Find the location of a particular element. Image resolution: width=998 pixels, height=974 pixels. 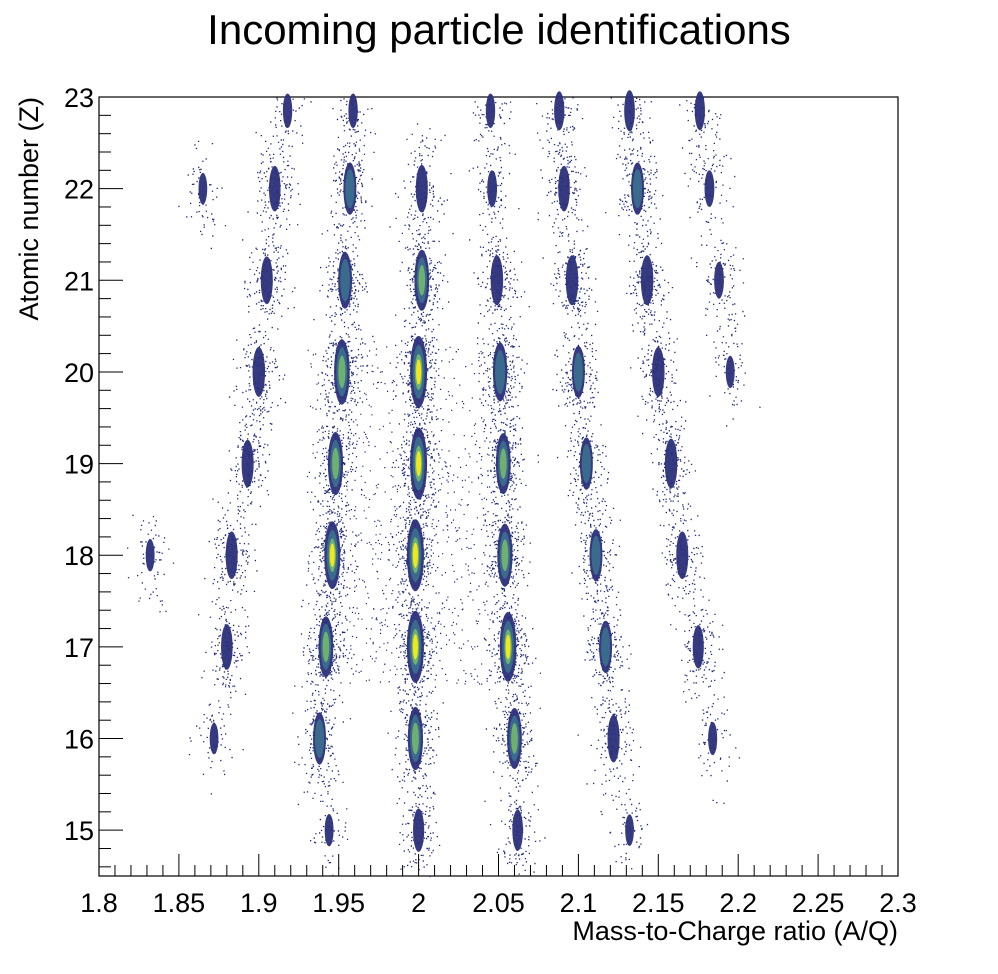

x-tick-label: 1.95 is located at coordinates (338, 903).